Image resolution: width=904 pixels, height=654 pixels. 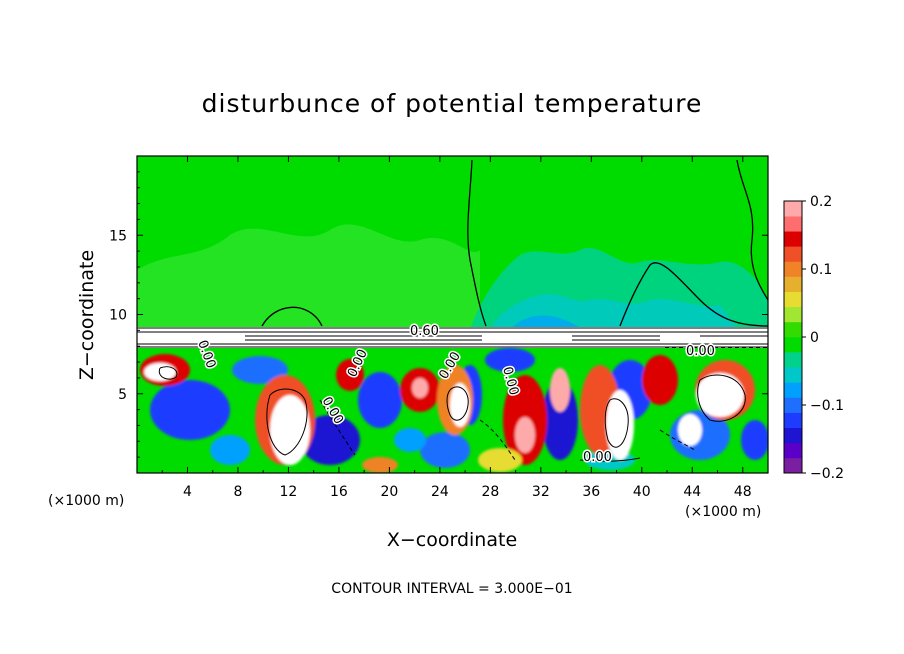 What do you see at coordinates (118, 236) in the screenshot?
I see `y-tick-label: 15` at bounding box center [118, 236].